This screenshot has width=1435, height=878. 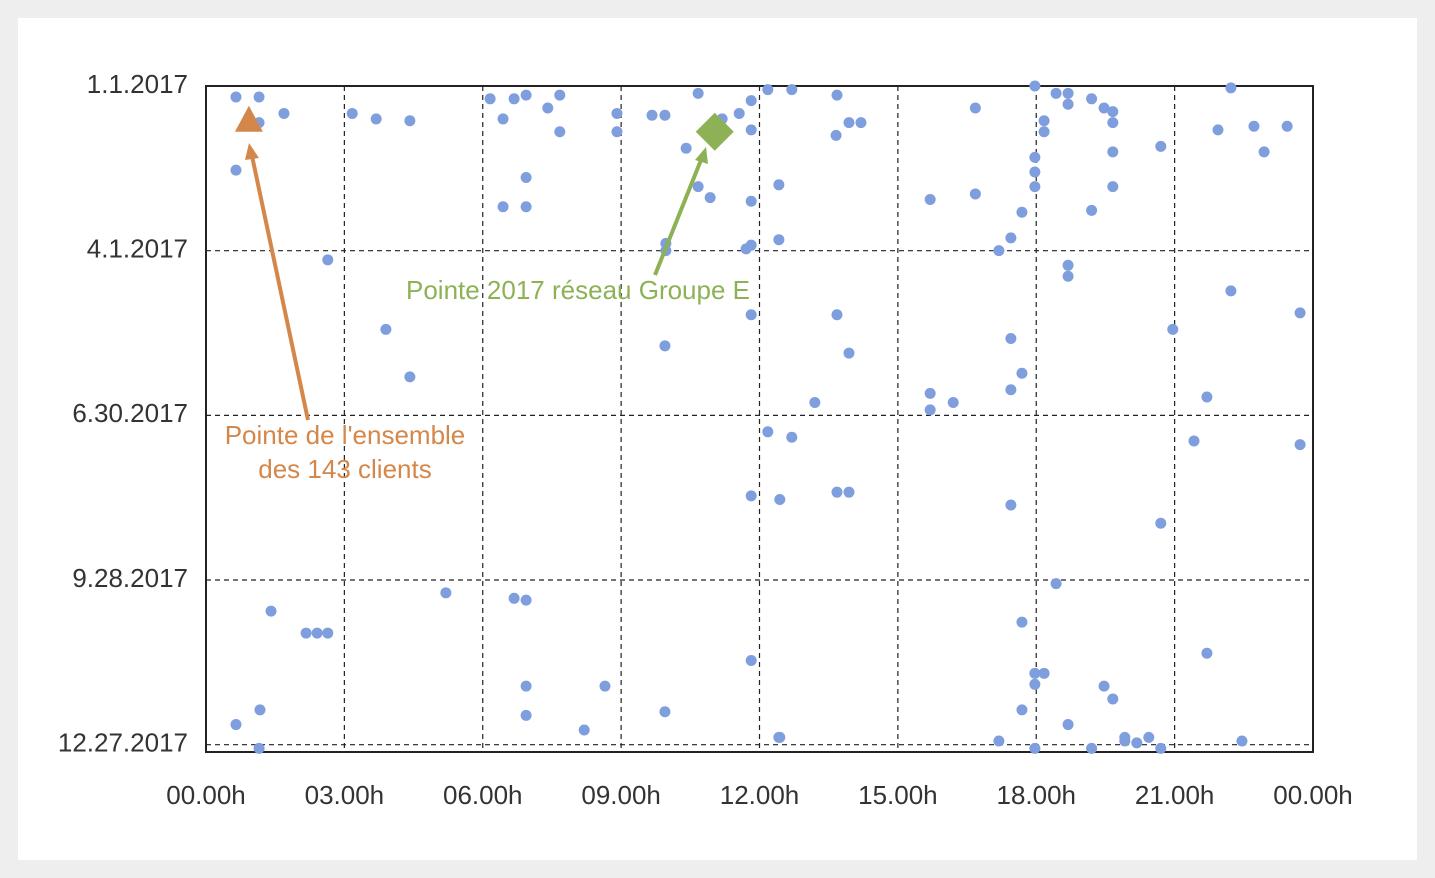 I want to click on y-tick-label: 4.1.2017, so click(x=137, y=249).